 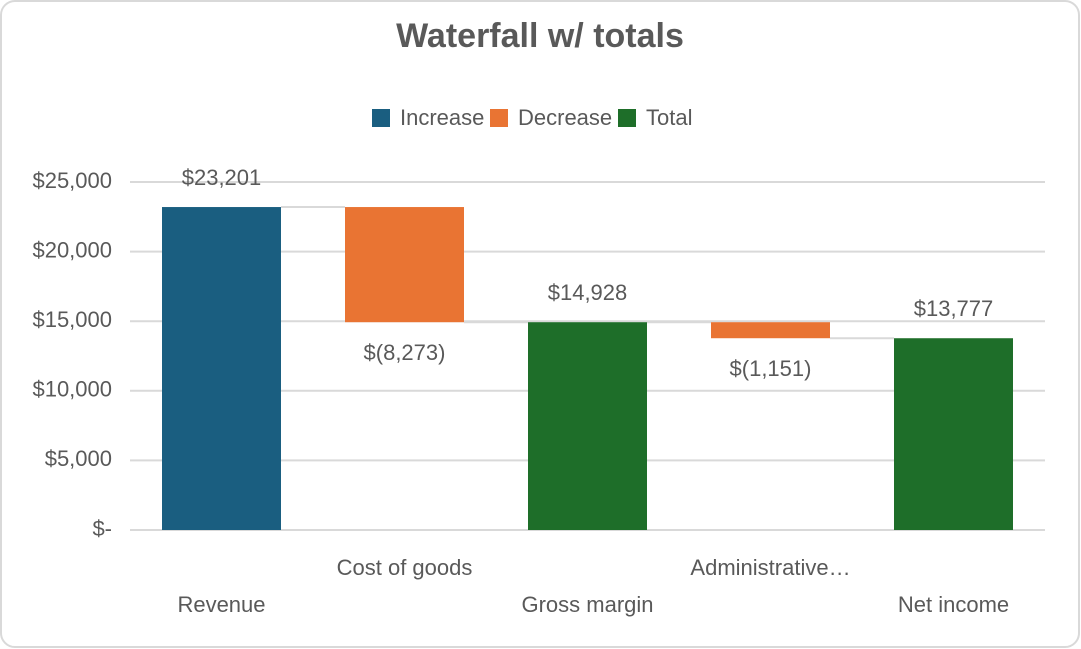 I want to click on x-tick-label: Gross margin, so click(x=587, y=604).